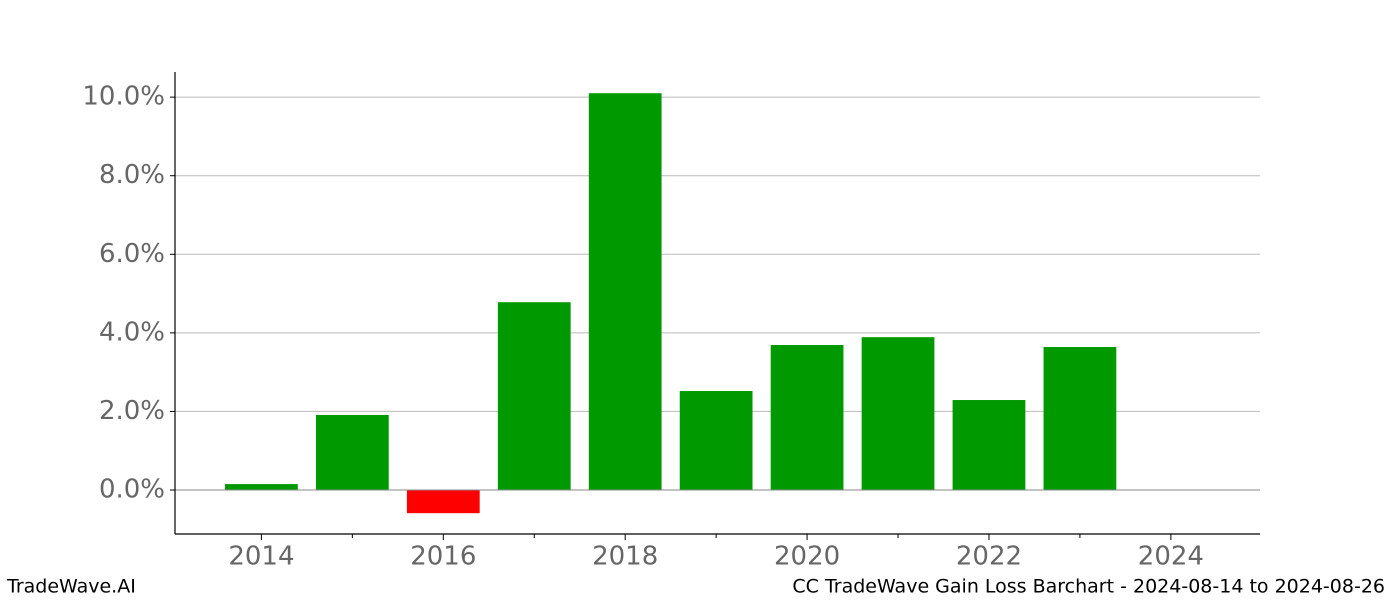  I want to click on x-tick-label: 2014, so click(261, 557).